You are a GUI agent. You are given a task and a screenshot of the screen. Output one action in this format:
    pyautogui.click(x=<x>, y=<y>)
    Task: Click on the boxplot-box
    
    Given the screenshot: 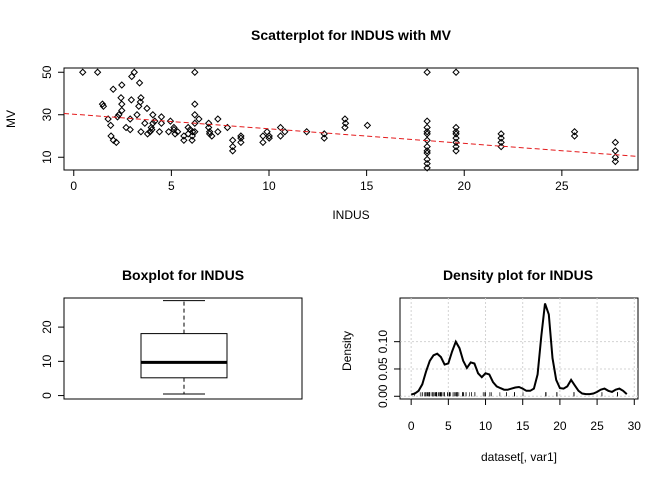 What is the action you would take?
    pyautogui.click(x=184, y=356)
    